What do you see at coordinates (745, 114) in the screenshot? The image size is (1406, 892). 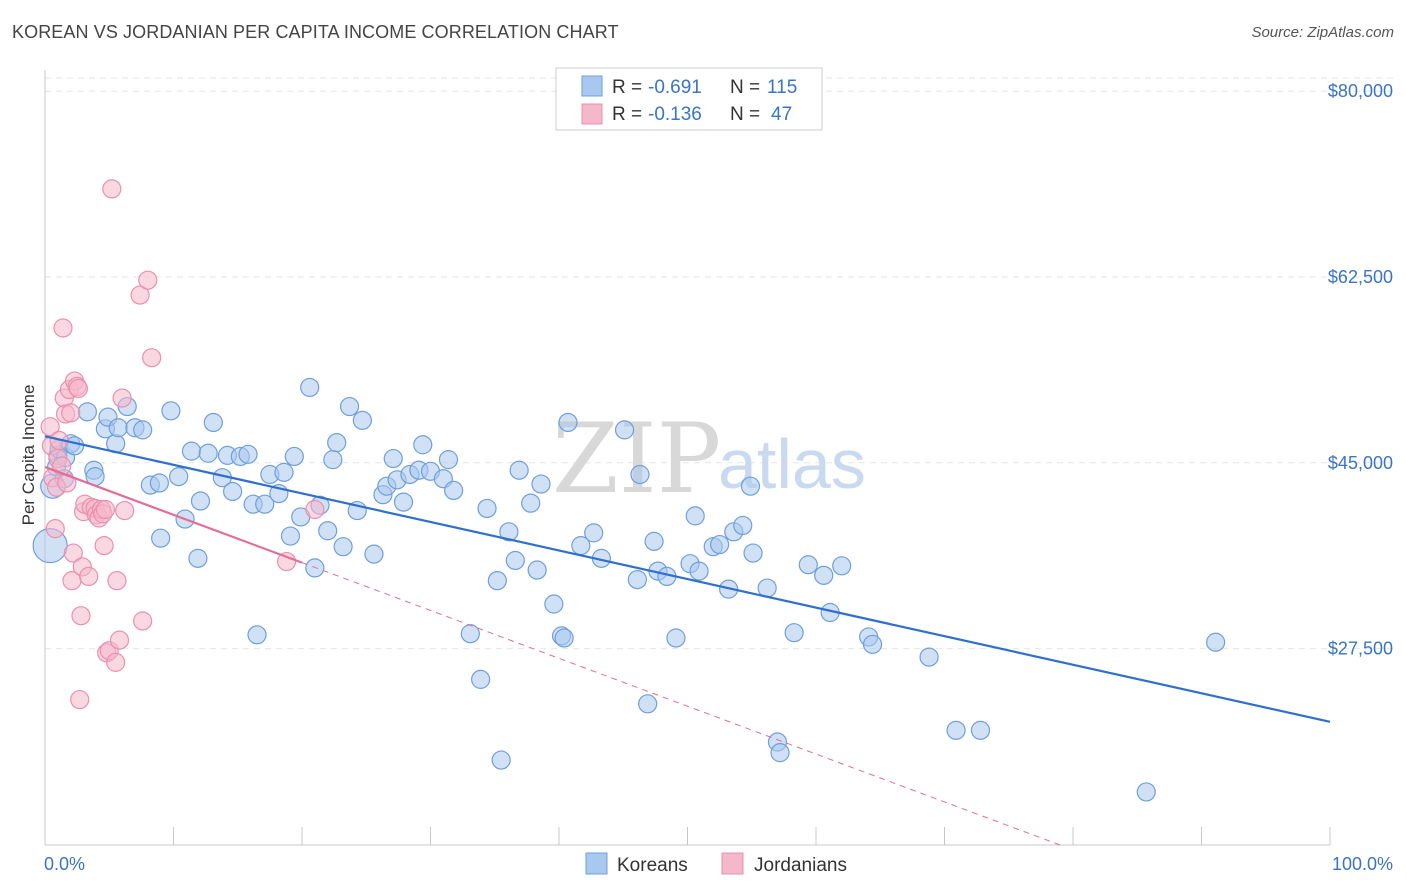 I see `legend-n-label-1: N =` at bounding box center [745, 114].